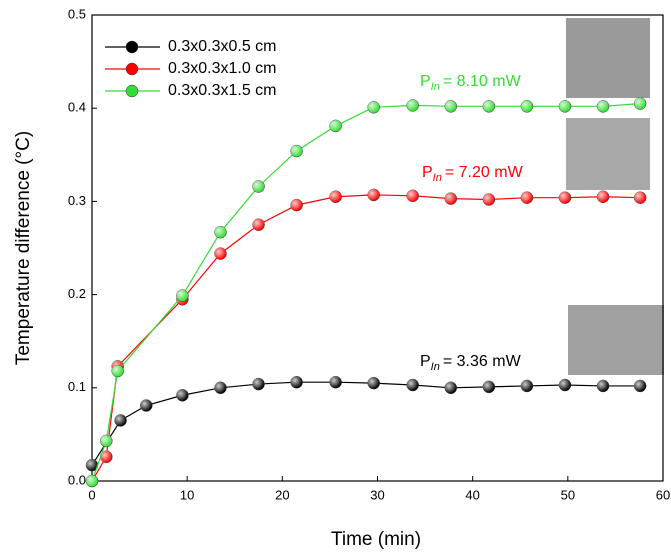 This screenshot has width=671, height=557. Describe the element at coordinates (377, 494) in the screenshot. I see `x-tick-label: 30` at that location.